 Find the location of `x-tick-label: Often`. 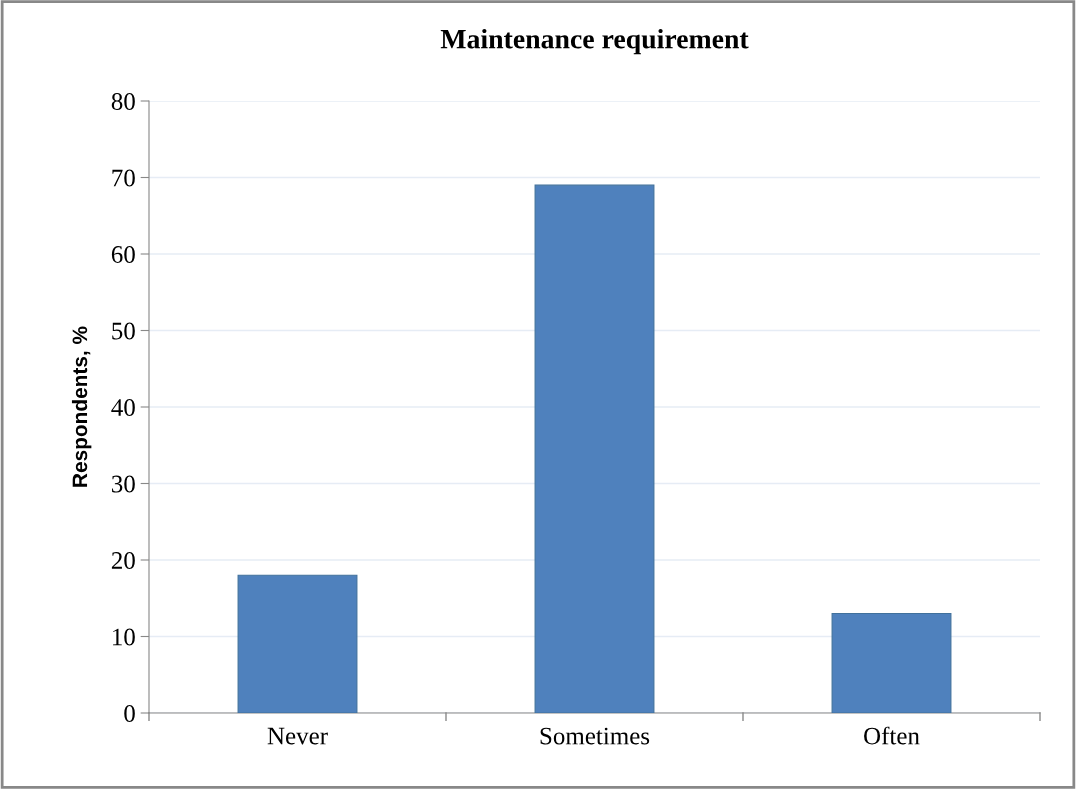

x-tick-label: Often is located at coordinates (892, 735).